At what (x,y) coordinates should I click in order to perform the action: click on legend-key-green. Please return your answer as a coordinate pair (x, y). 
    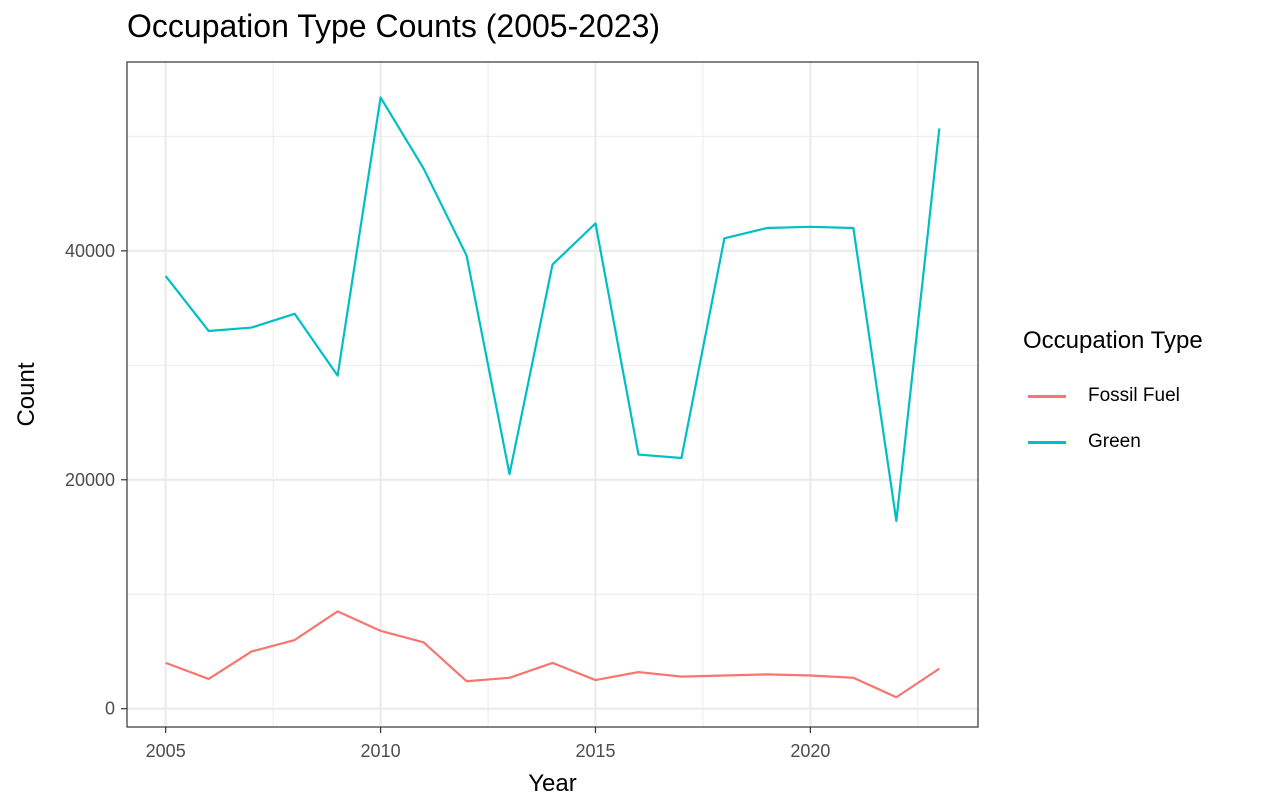
    Looking at the image, I should click on (1047, 442).